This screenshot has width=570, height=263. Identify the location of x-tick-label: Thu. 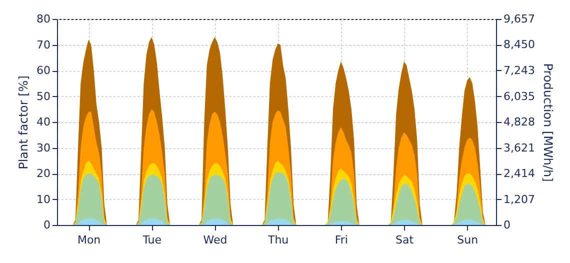
(277, 240).